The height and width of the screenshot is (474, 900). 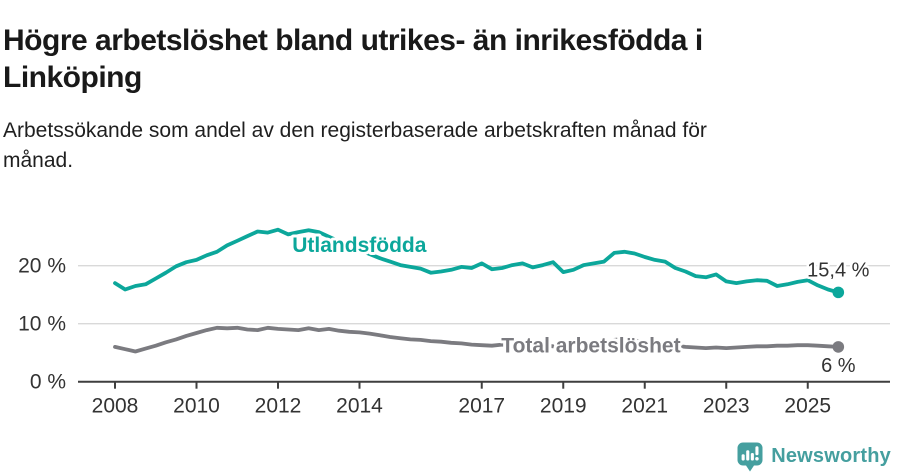 I want to click on x-tick-label-2019: 2019, so click(x=563, y=406).